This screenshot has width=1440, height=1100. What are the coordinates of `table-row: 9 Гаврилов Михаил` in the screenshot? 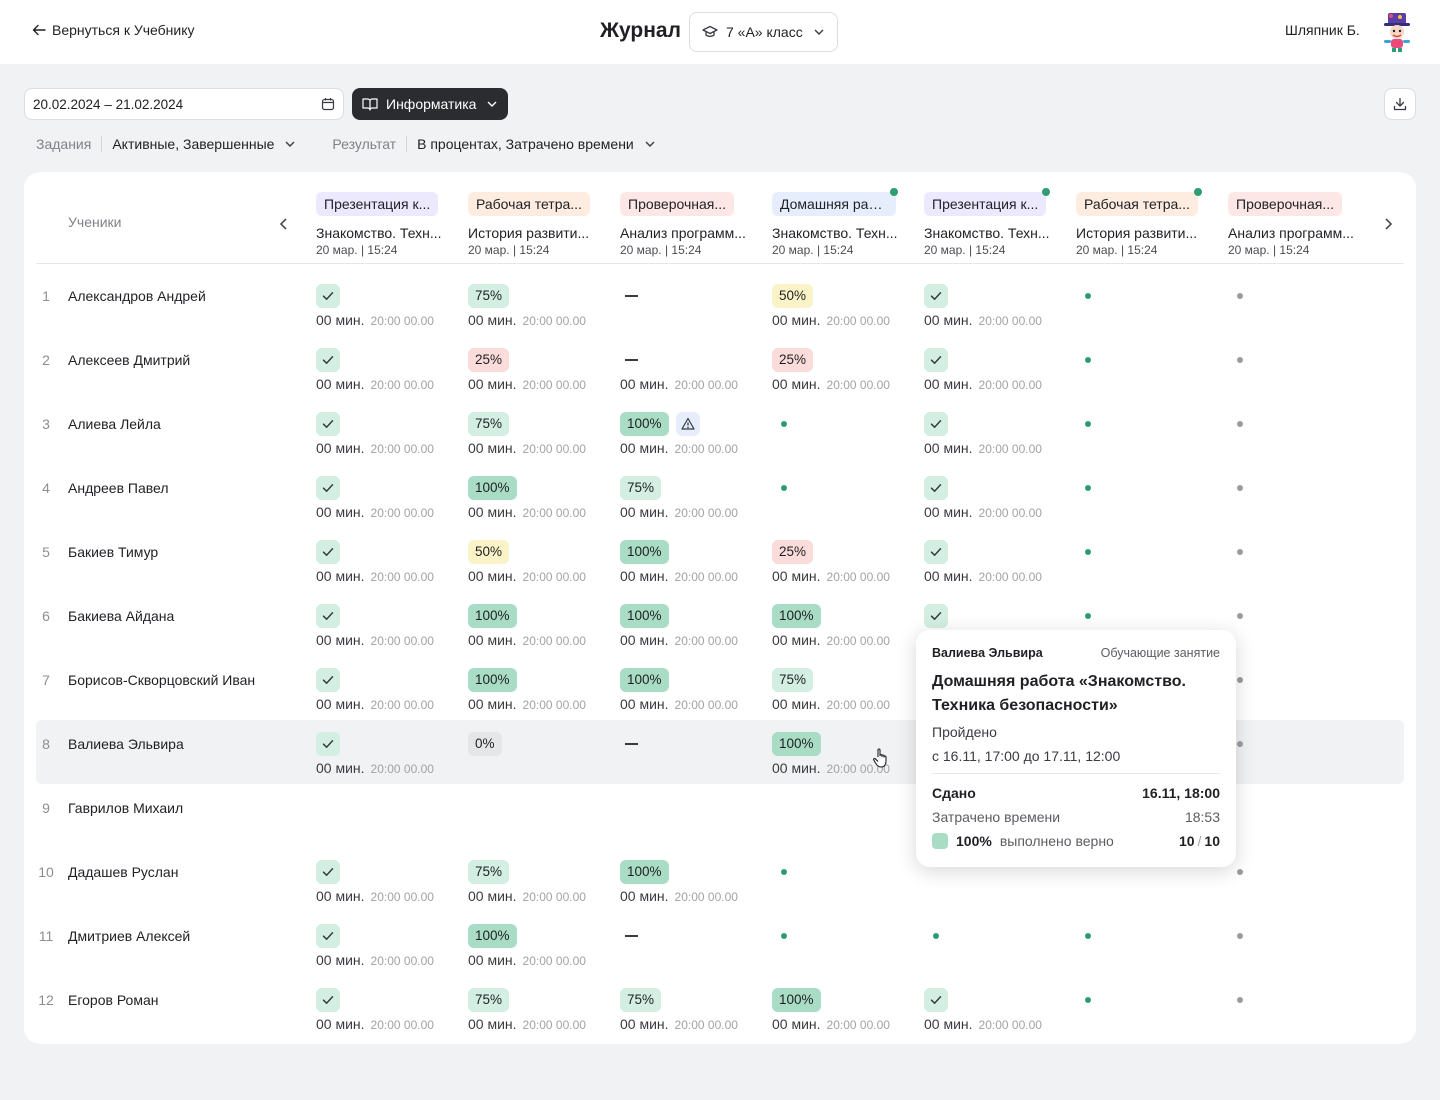 It's located at (720, 816).